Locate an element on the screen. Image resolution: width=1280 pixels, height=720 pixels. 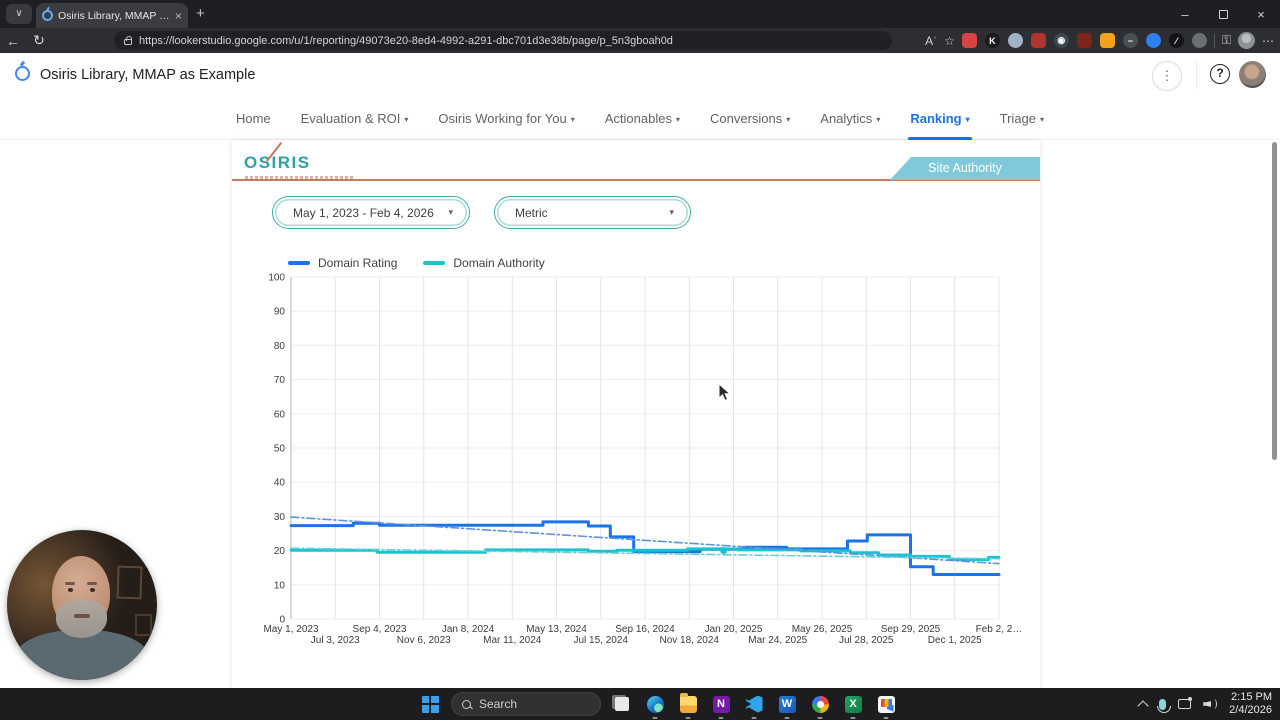
read-aloud-icon: Aʾ is located at coordinates (931, 40).